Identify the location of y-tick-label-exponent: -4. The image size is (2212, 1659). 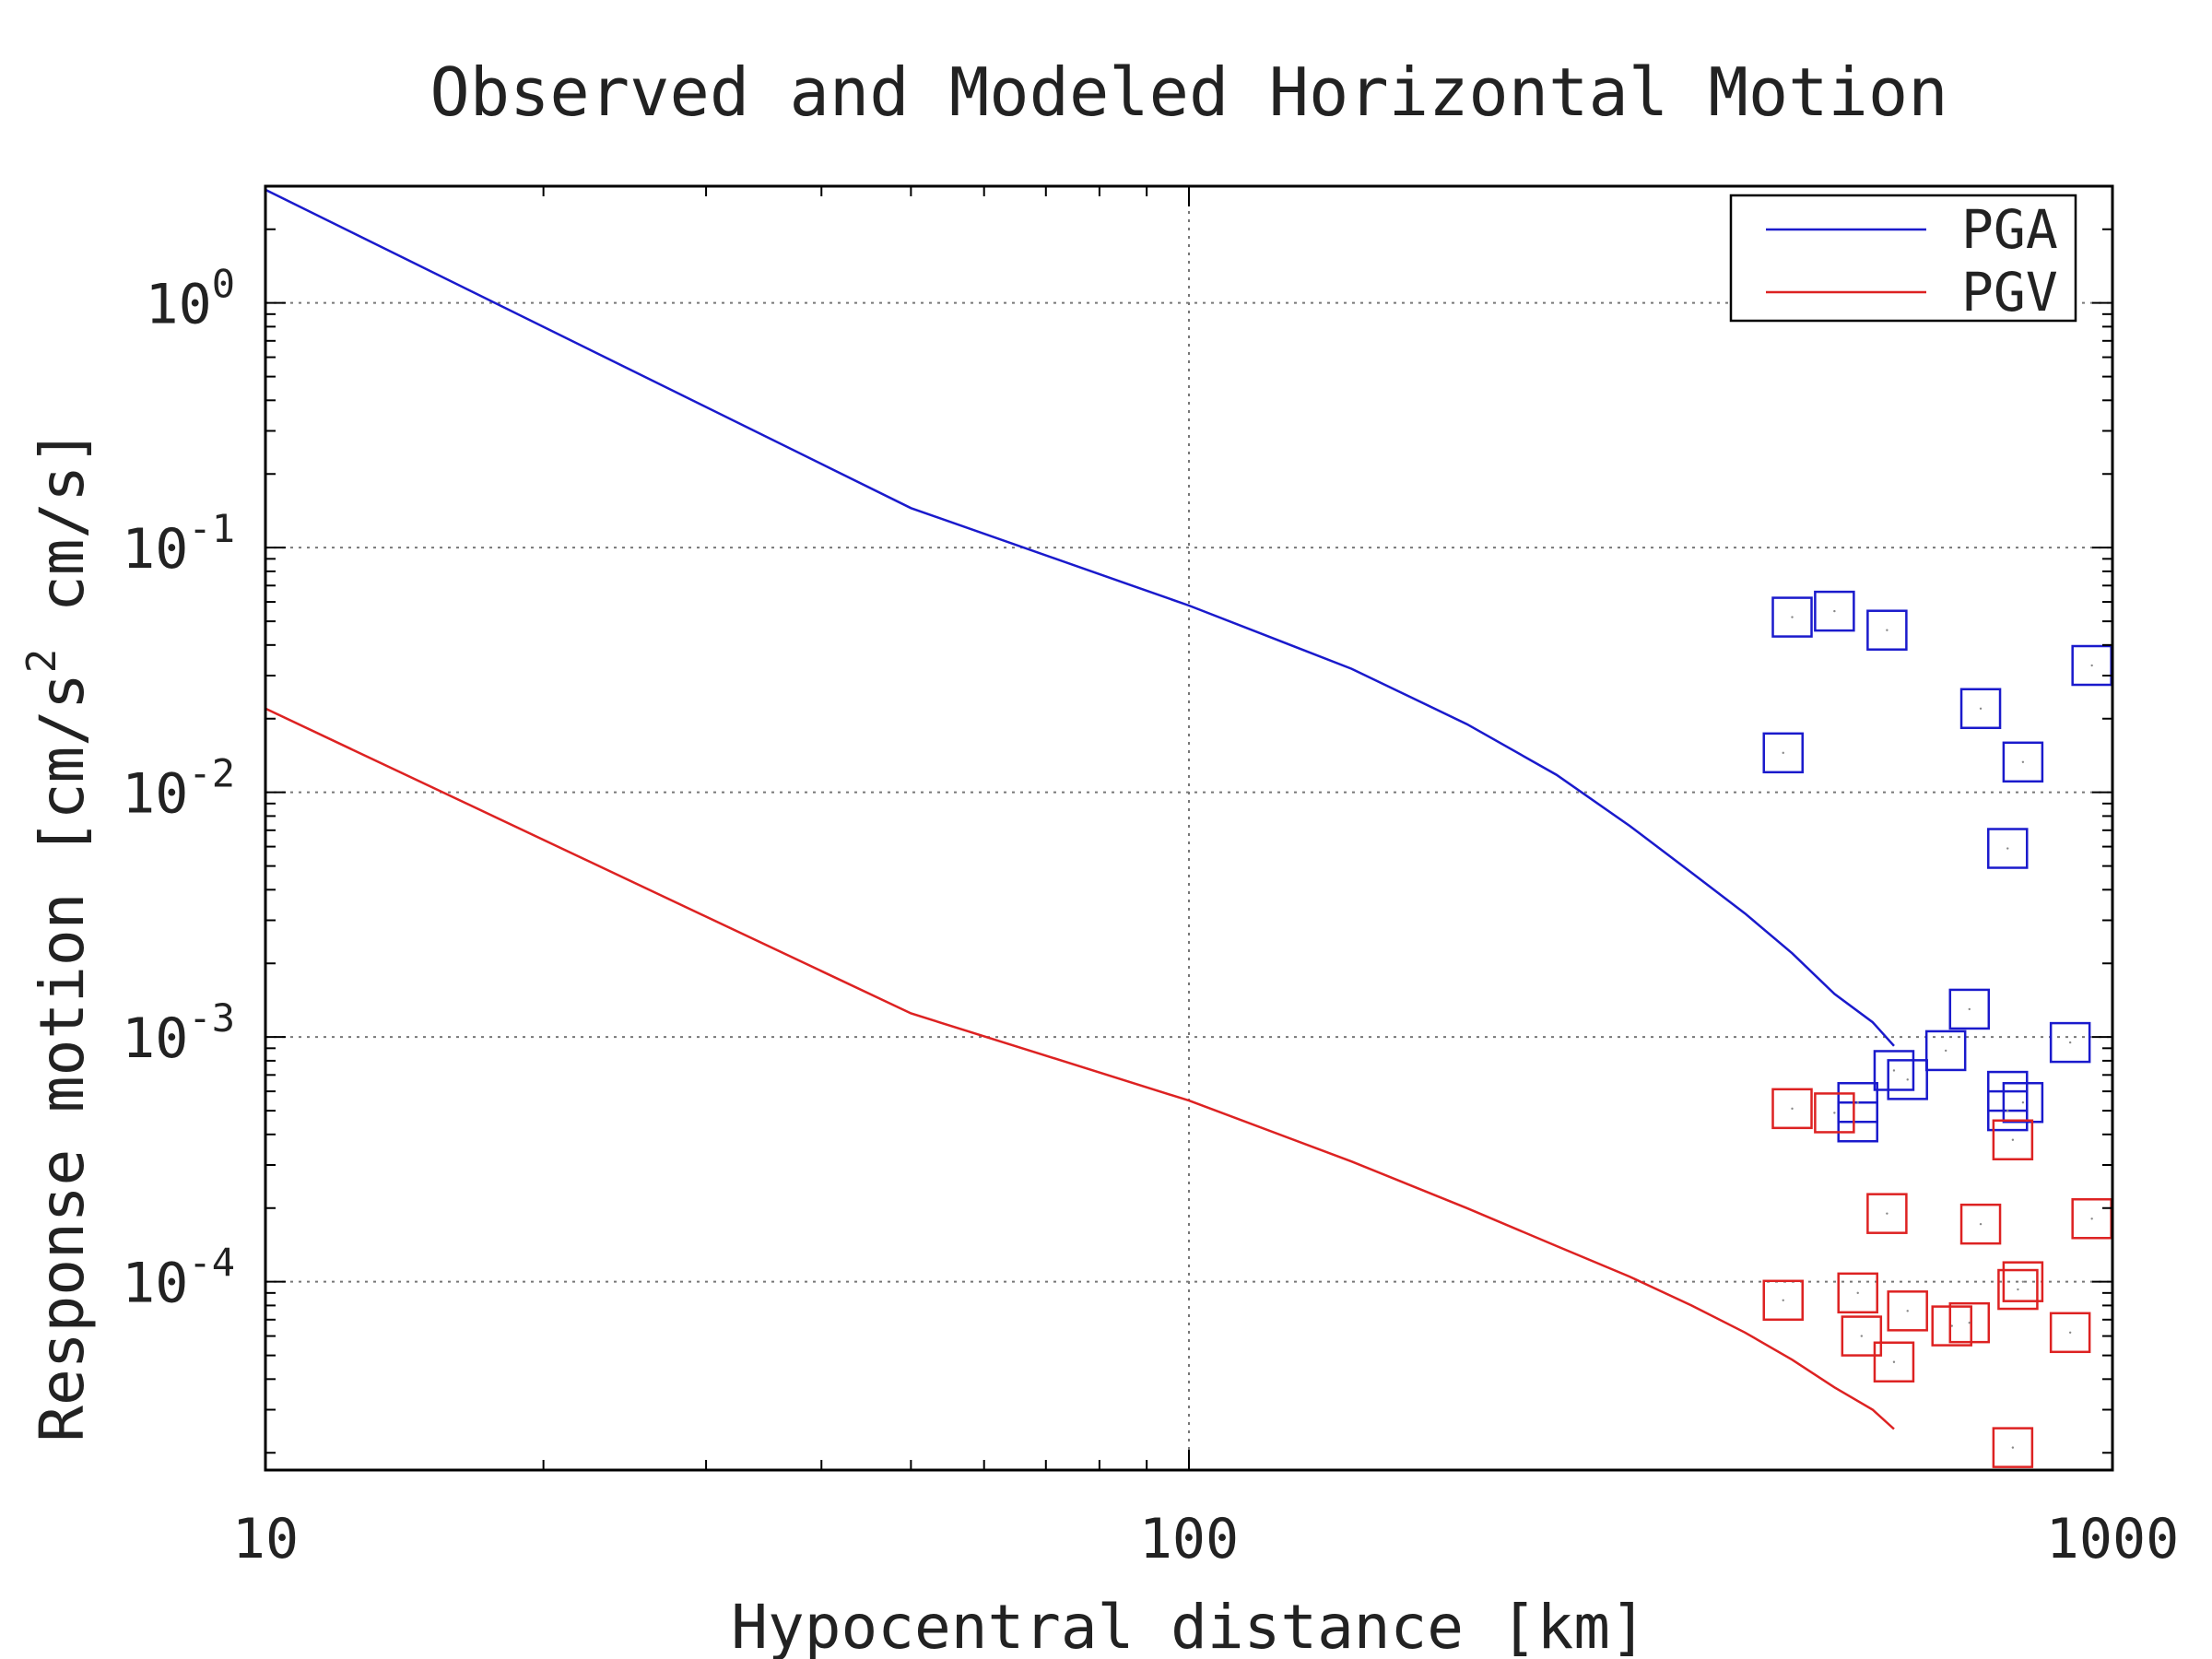
(211, 1263).